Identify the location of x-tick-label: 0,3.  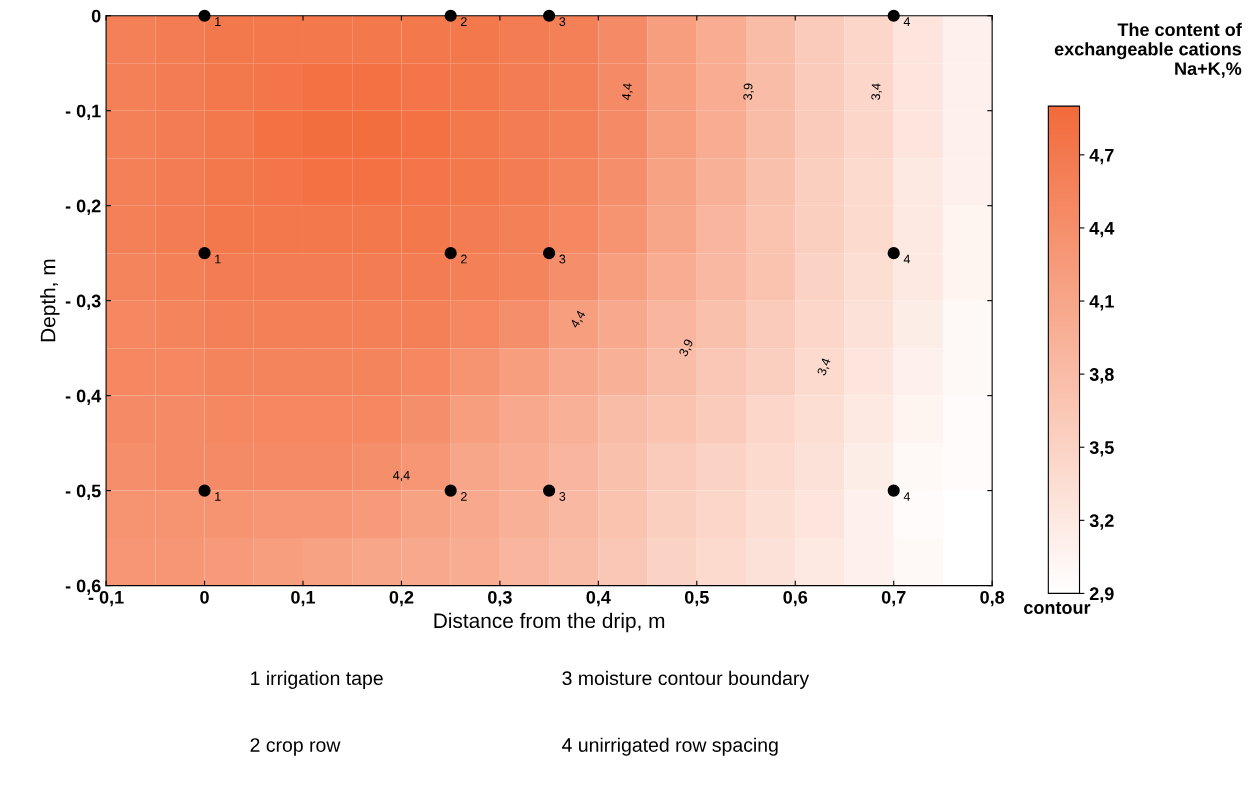
(500, 598).